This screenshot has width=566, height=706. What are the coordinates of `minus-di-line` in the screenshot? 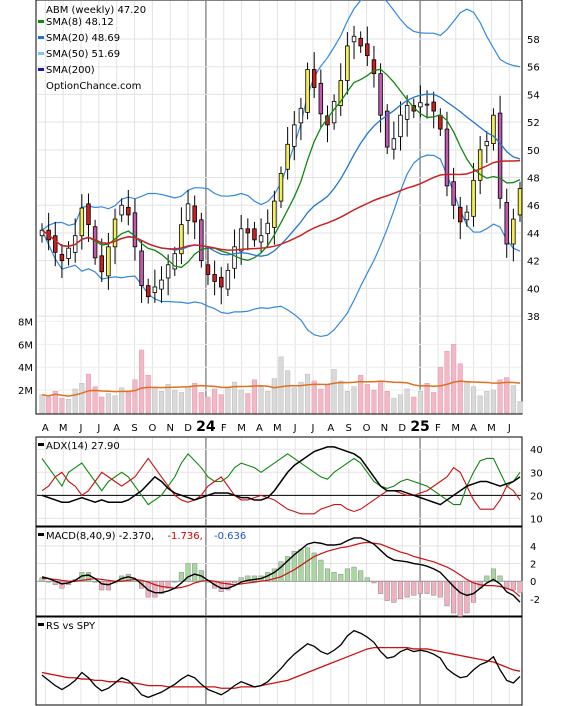 It's located at (281, 486).